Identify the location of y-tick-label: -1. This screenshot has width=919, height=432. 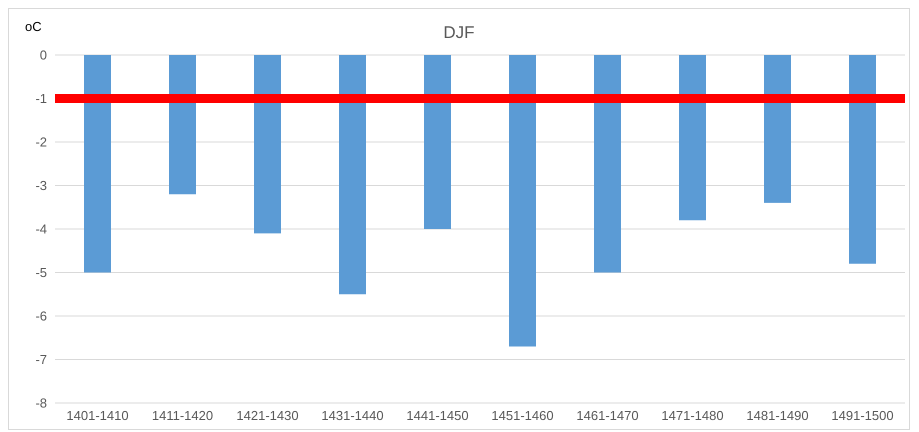
(41, 98).